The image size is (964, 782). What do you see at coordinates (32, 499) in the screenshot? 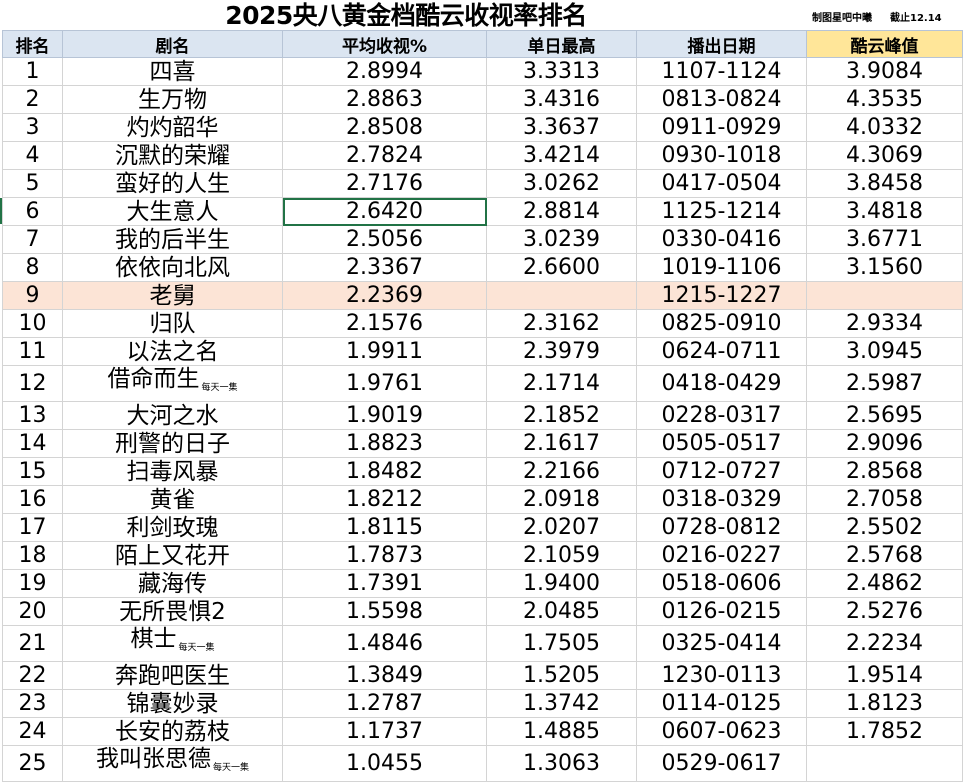
I see `cell-rank: 16` at bounding box center [32, 499].